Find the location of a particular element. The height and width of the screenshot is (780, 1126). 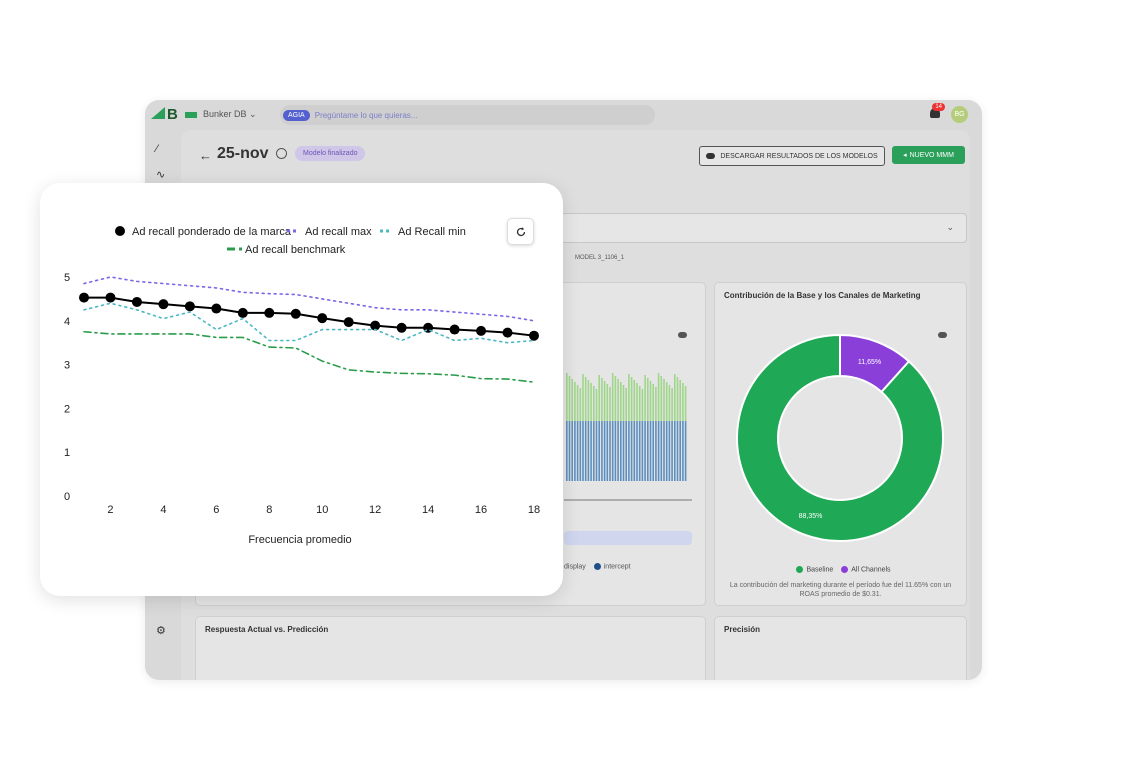

tab-model: MODEL 3_1106_1 is located at coordinates (600, 258).